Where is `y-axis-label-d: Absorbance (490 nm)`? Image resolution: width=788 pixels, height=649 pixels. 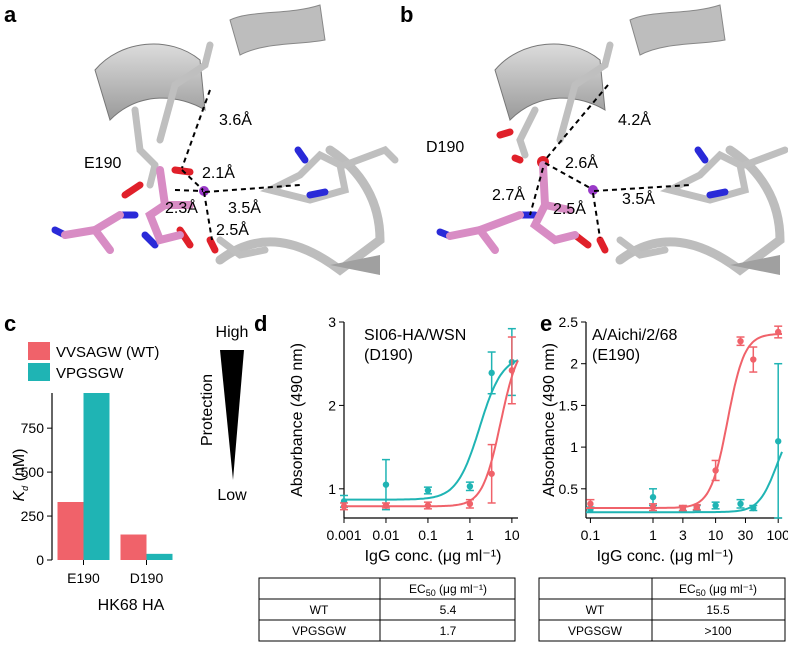 y-axis-label-d: Absorbance (490 nm) is located at coordinates (297, 420).